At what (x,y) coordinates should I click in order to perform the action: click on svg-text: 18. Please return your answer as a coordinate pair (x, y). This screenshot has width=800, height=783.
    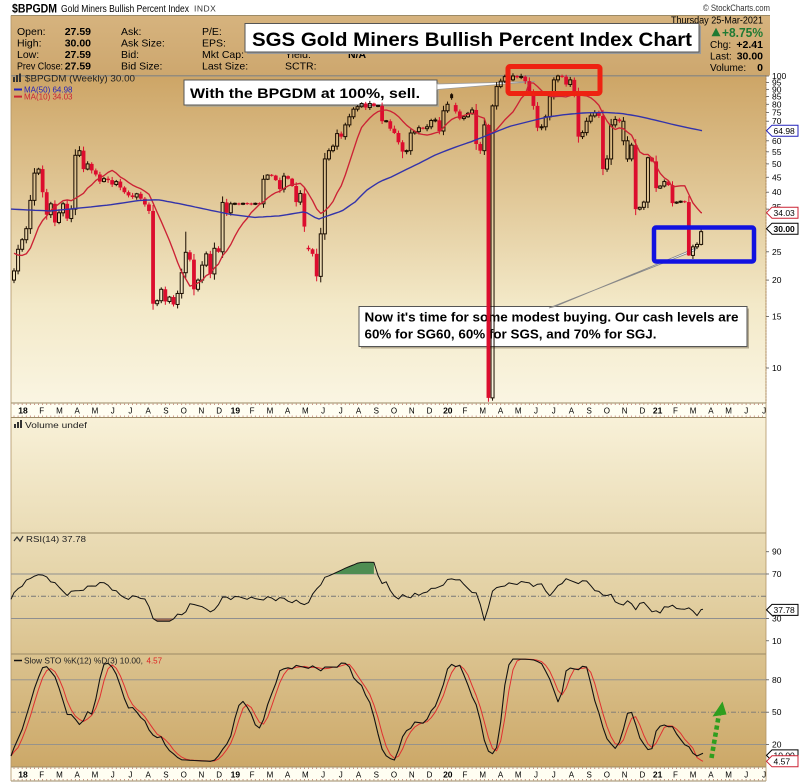
    Looking at the image, I should click on (23, 411).